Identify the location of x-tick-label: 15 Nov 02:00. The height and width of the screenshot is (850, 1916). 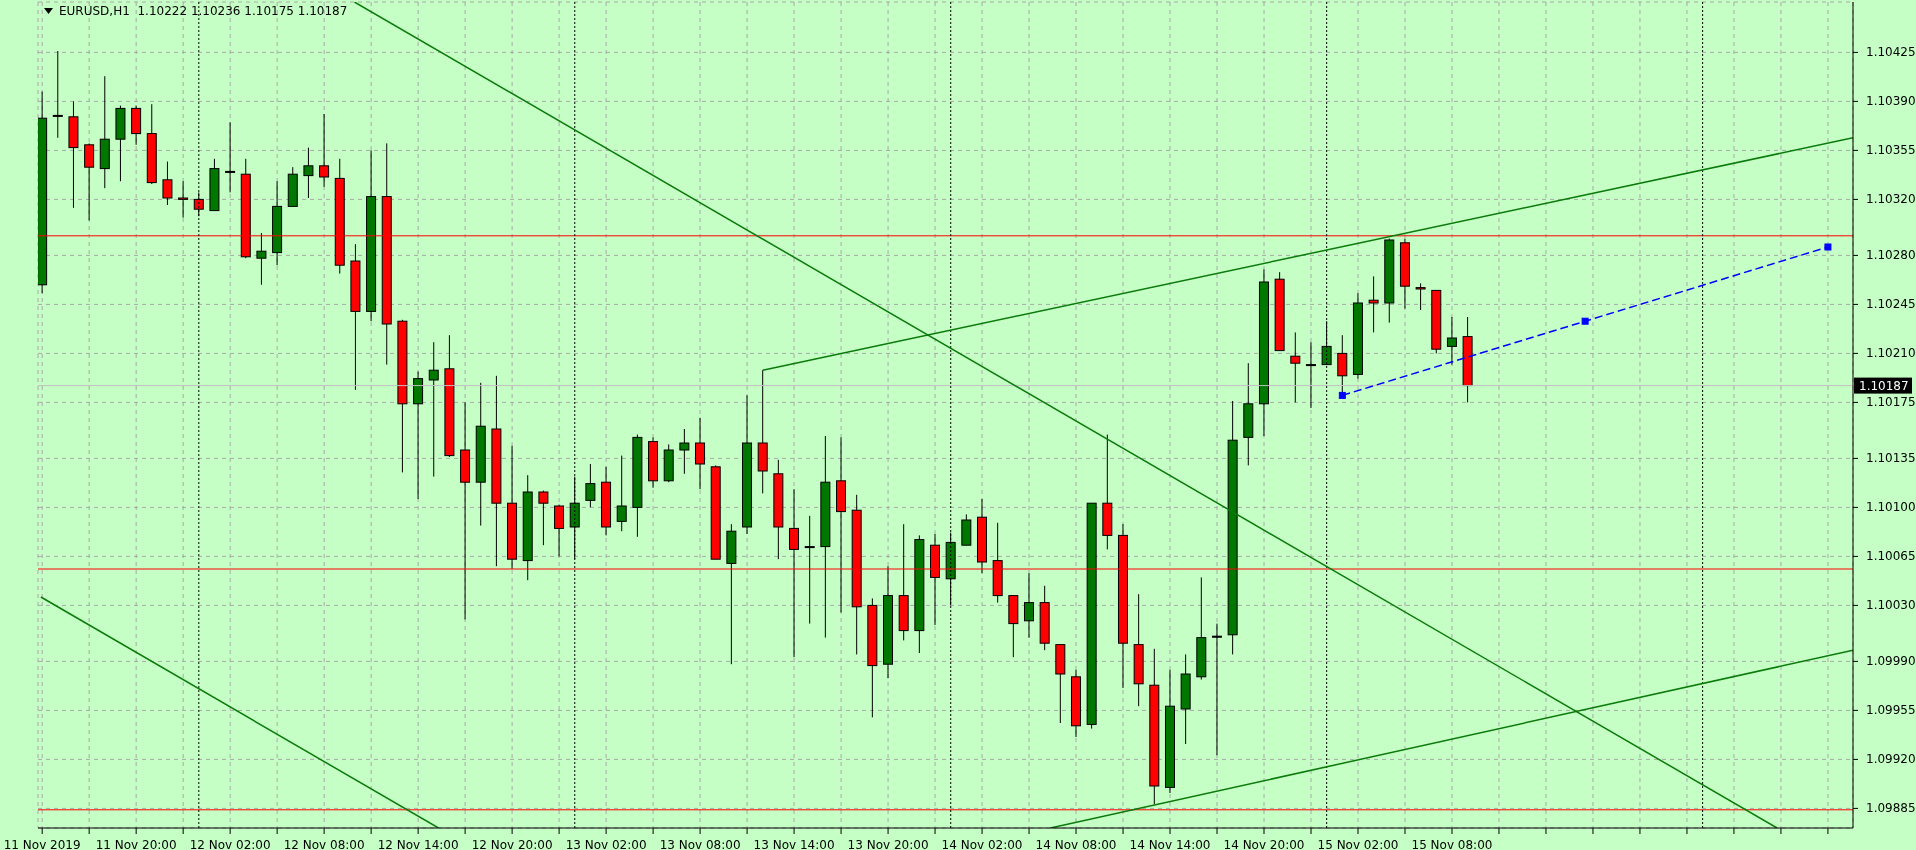
(1358, 844).